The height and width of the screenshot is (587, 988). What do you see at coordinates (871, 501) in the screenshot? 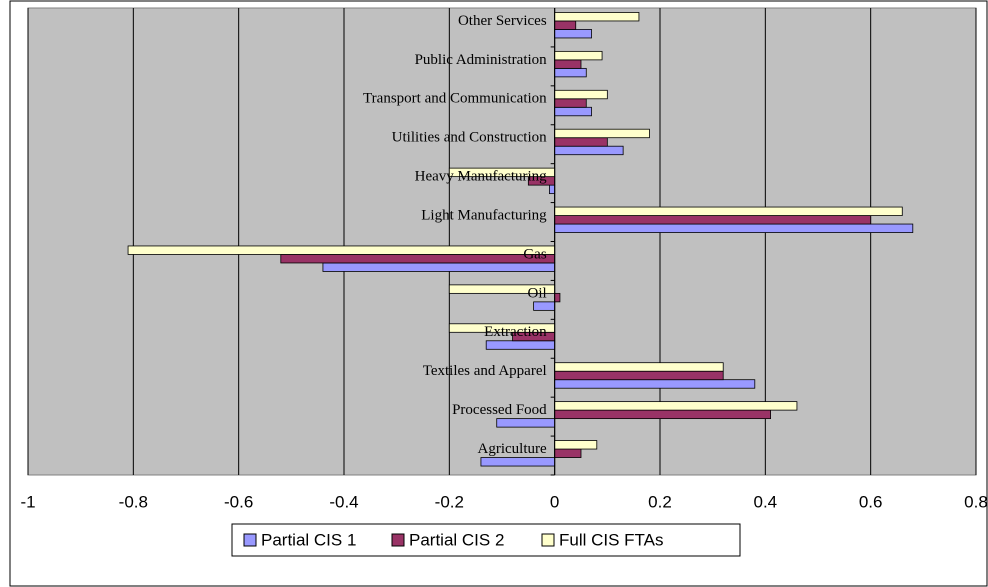
I see `x-tick-label: 0.6` at bounding box center [871, 501].